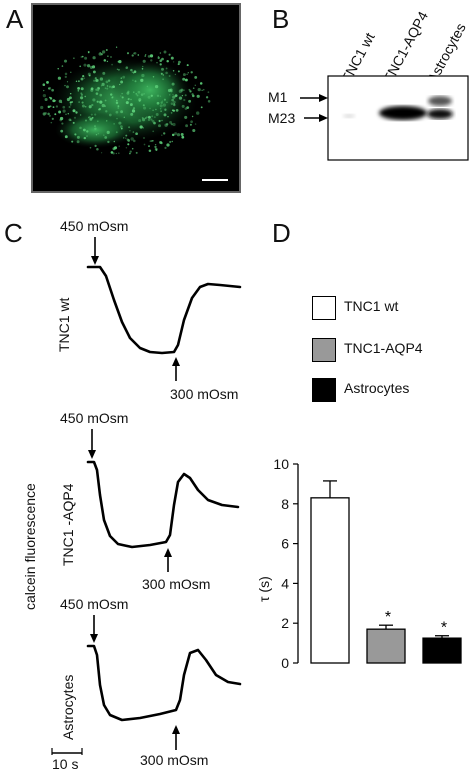 This screenshot has width=474, height=779. What do you see at coordinates (13, 233) in the screenshot?
I see `panel-letter-c: C` at bounding box center [13, 233].